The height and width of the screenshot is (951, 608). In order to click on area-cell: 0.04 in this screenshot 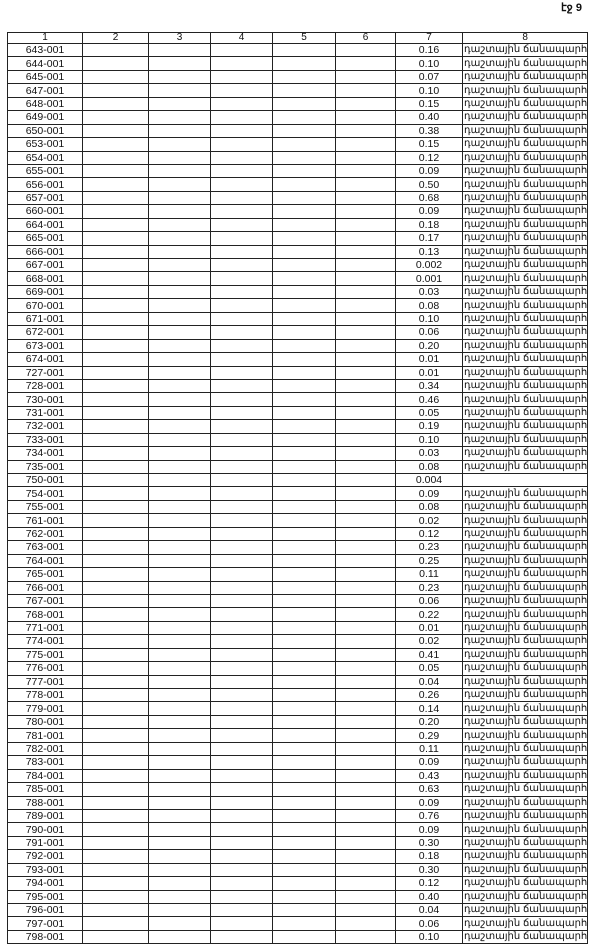, I will do `click(429, 682)`.